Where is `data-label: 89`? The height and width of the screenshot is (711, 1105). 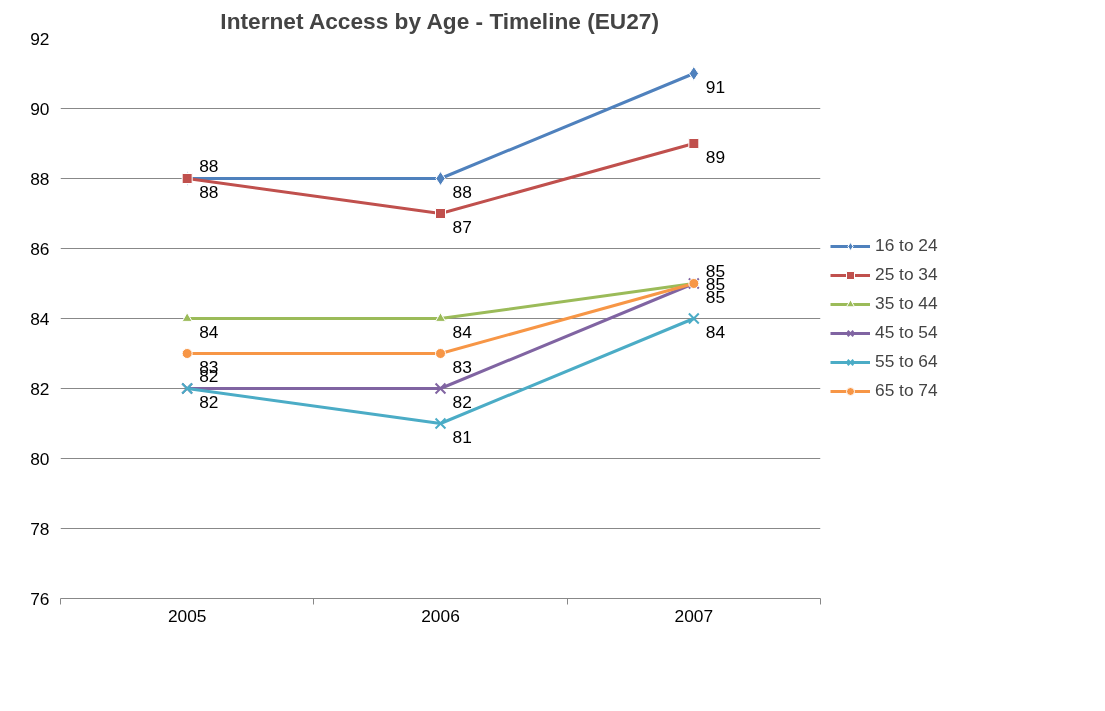
data-label: 89 is located at coordinates (715, 156).